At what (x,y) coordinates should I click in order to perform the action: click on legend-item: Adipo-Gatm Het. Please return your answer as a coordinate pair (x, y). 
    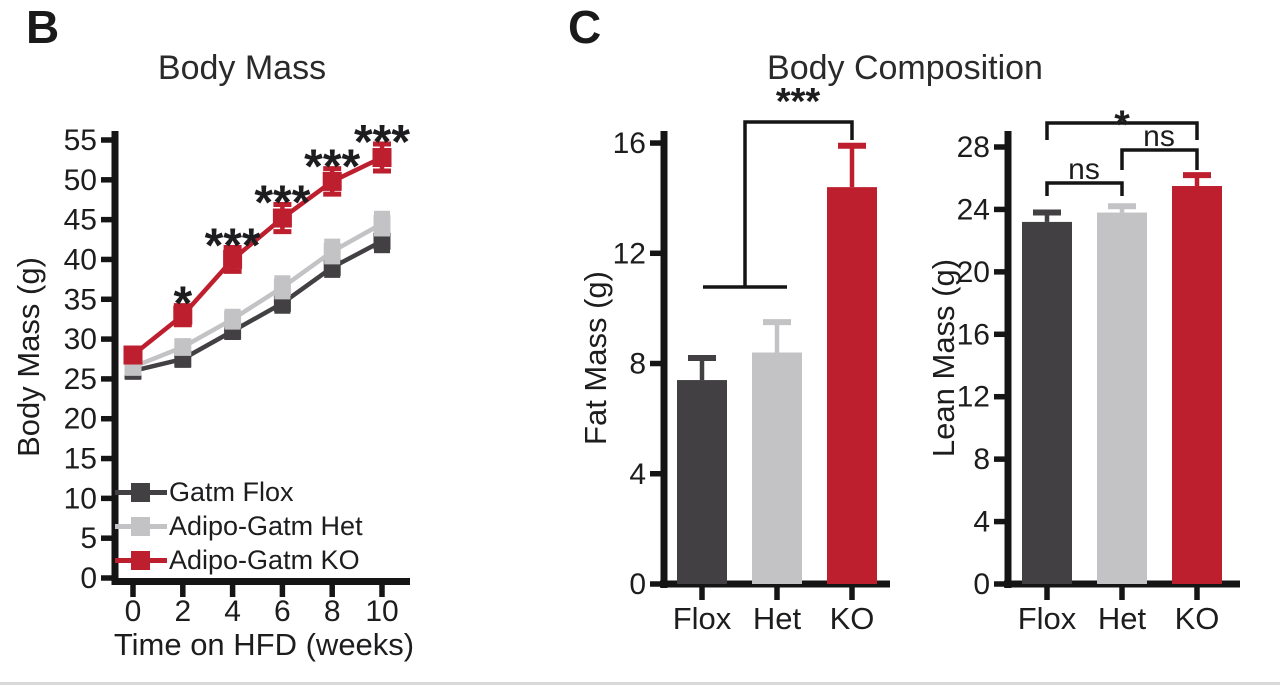
    Looking at the image, I should click on (239, 526).